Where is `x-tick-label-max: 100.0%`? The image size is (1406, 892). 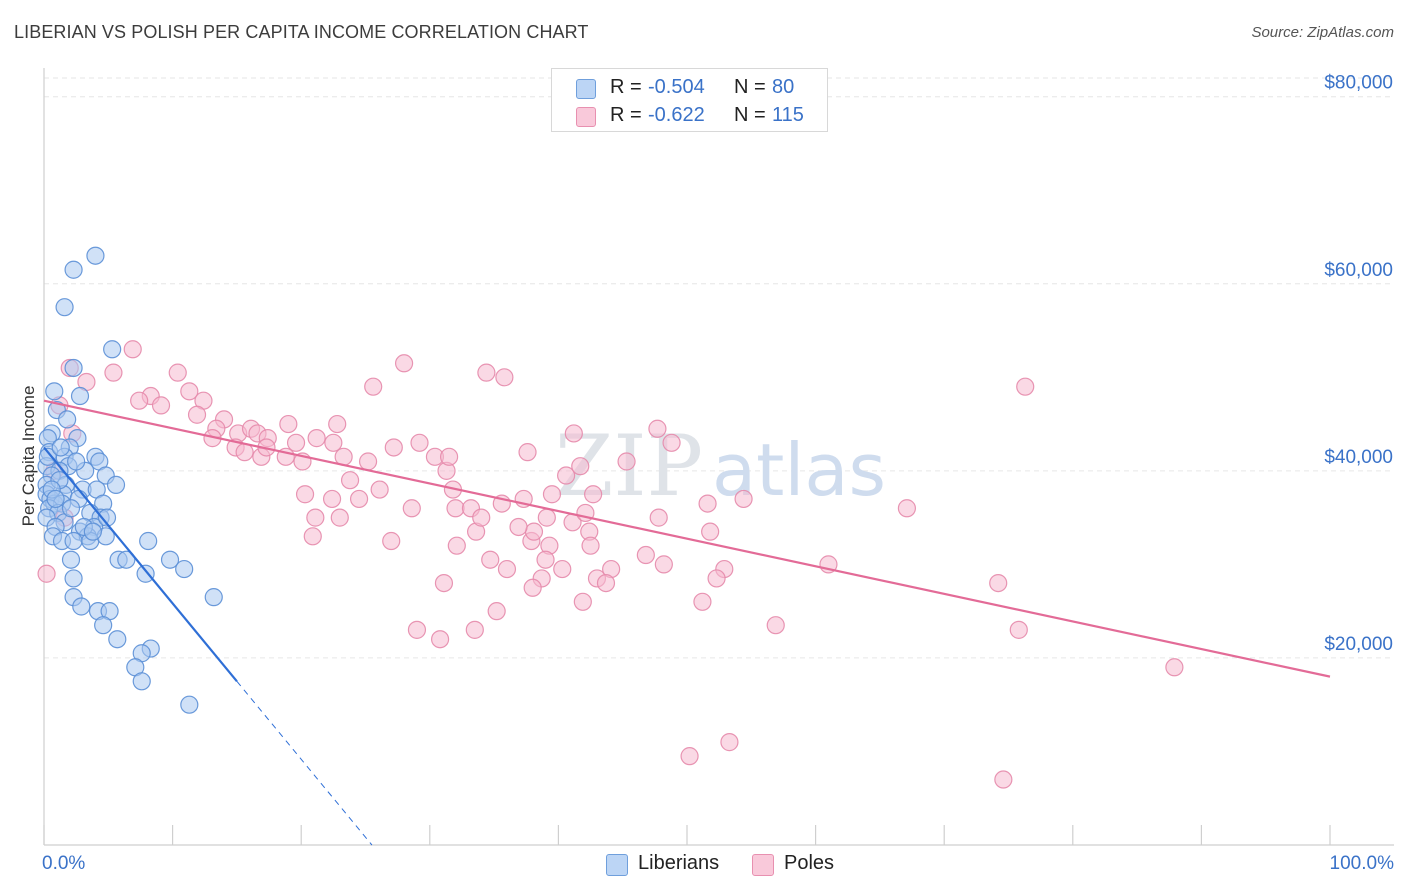 x-tick-label-max: 100.0% is located at coordinates (1362, 863).